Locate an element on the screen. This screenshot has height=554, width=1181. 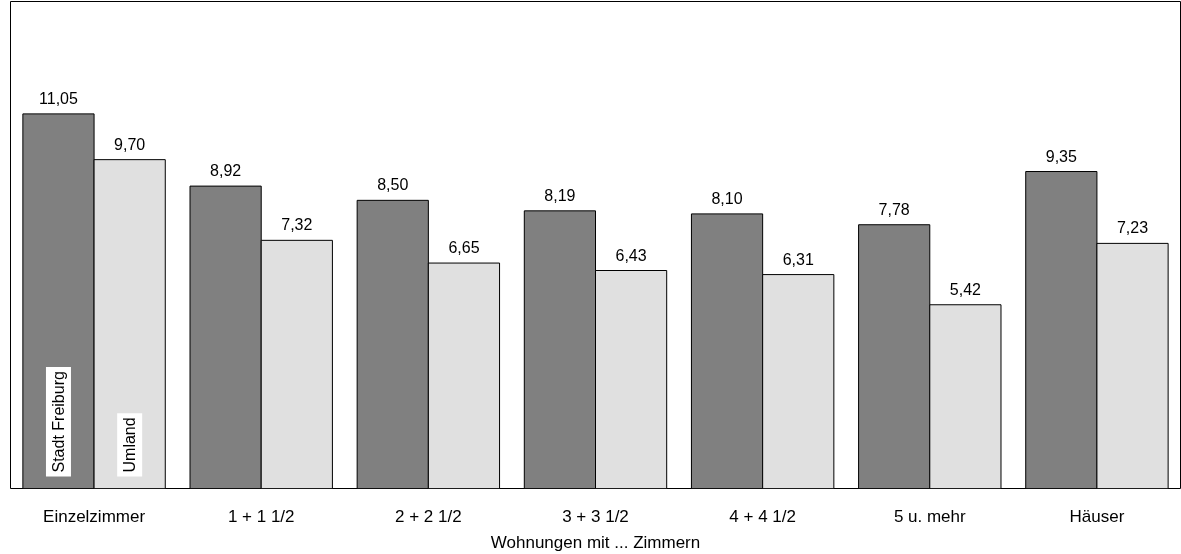
x-tick-label: 3 + 3 1/2 is located at coordinates (595, 516).